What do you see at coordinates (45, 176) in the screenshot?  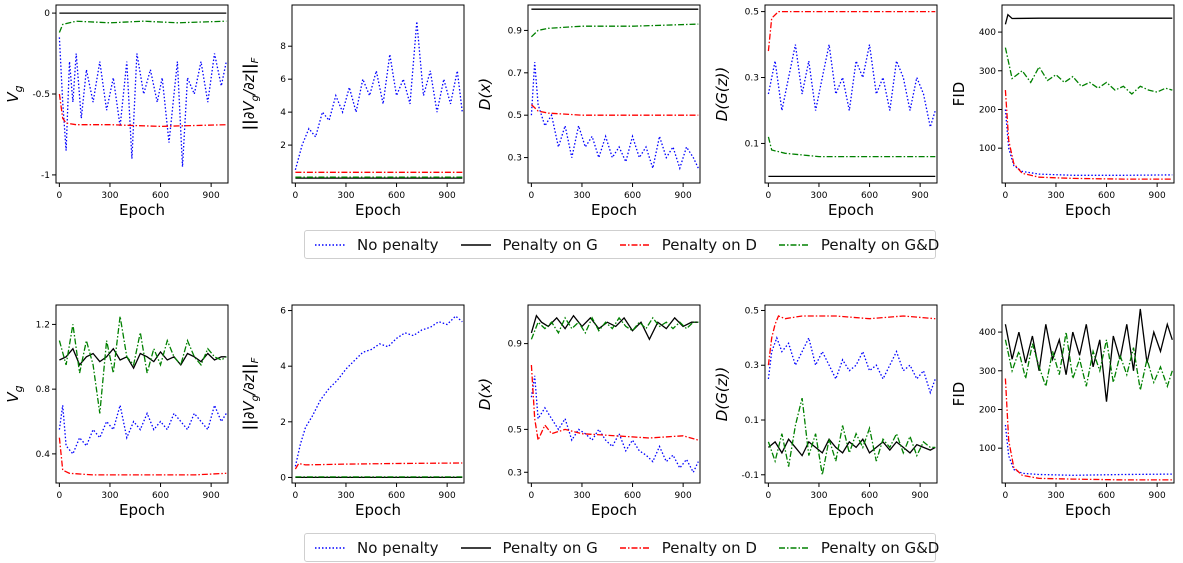 I see `y-tick-label: -1` at bounding box center [45, 176].